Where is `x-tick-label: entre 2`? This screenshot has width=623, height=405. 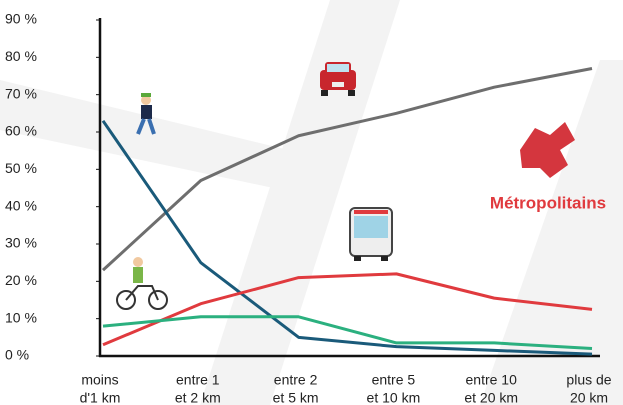 x-tick-label: entre 2 is located at coordinates (296, 380).